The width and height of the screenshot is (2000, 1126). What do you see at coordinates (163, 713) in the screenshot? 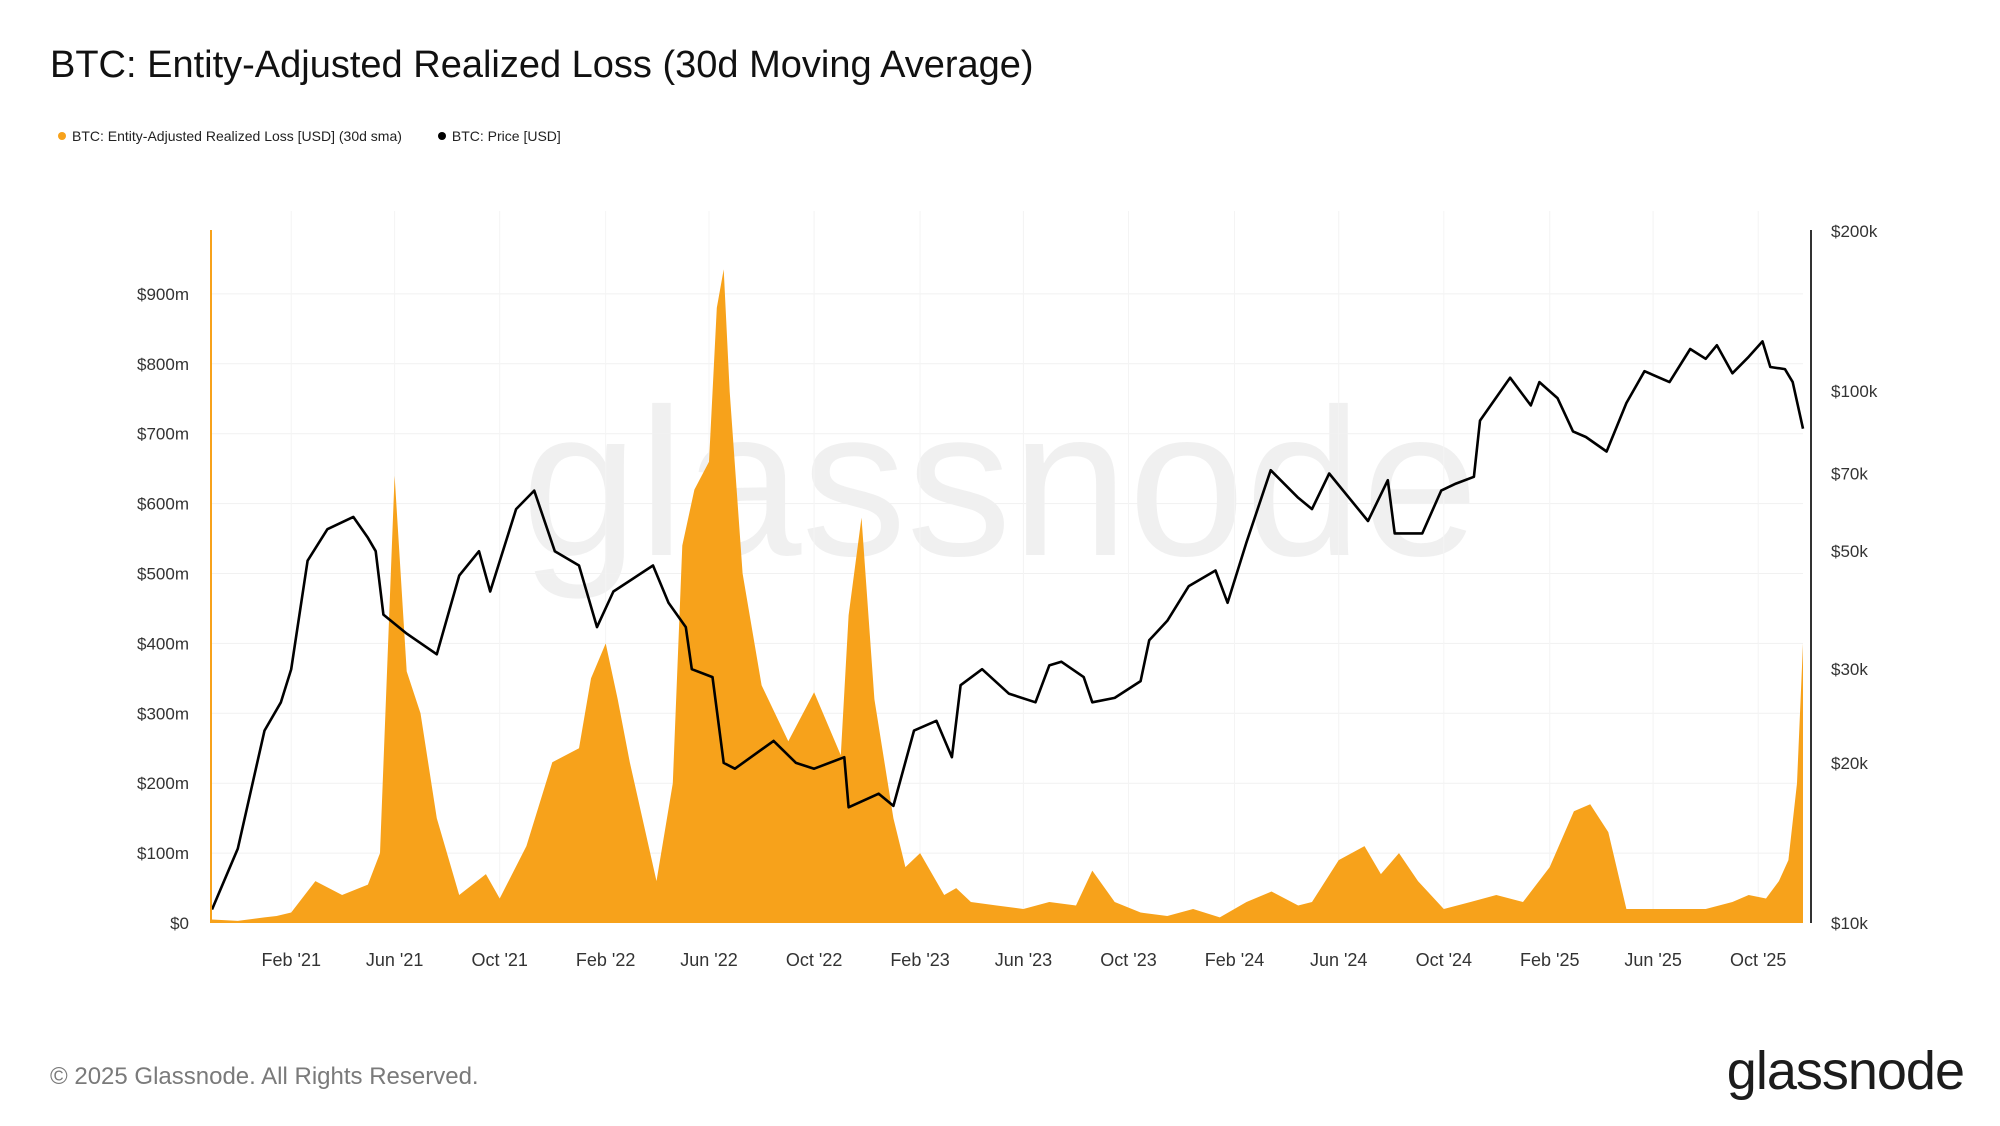
I see `y-left-tick-label: $300m` at bounding box center [163, 713].